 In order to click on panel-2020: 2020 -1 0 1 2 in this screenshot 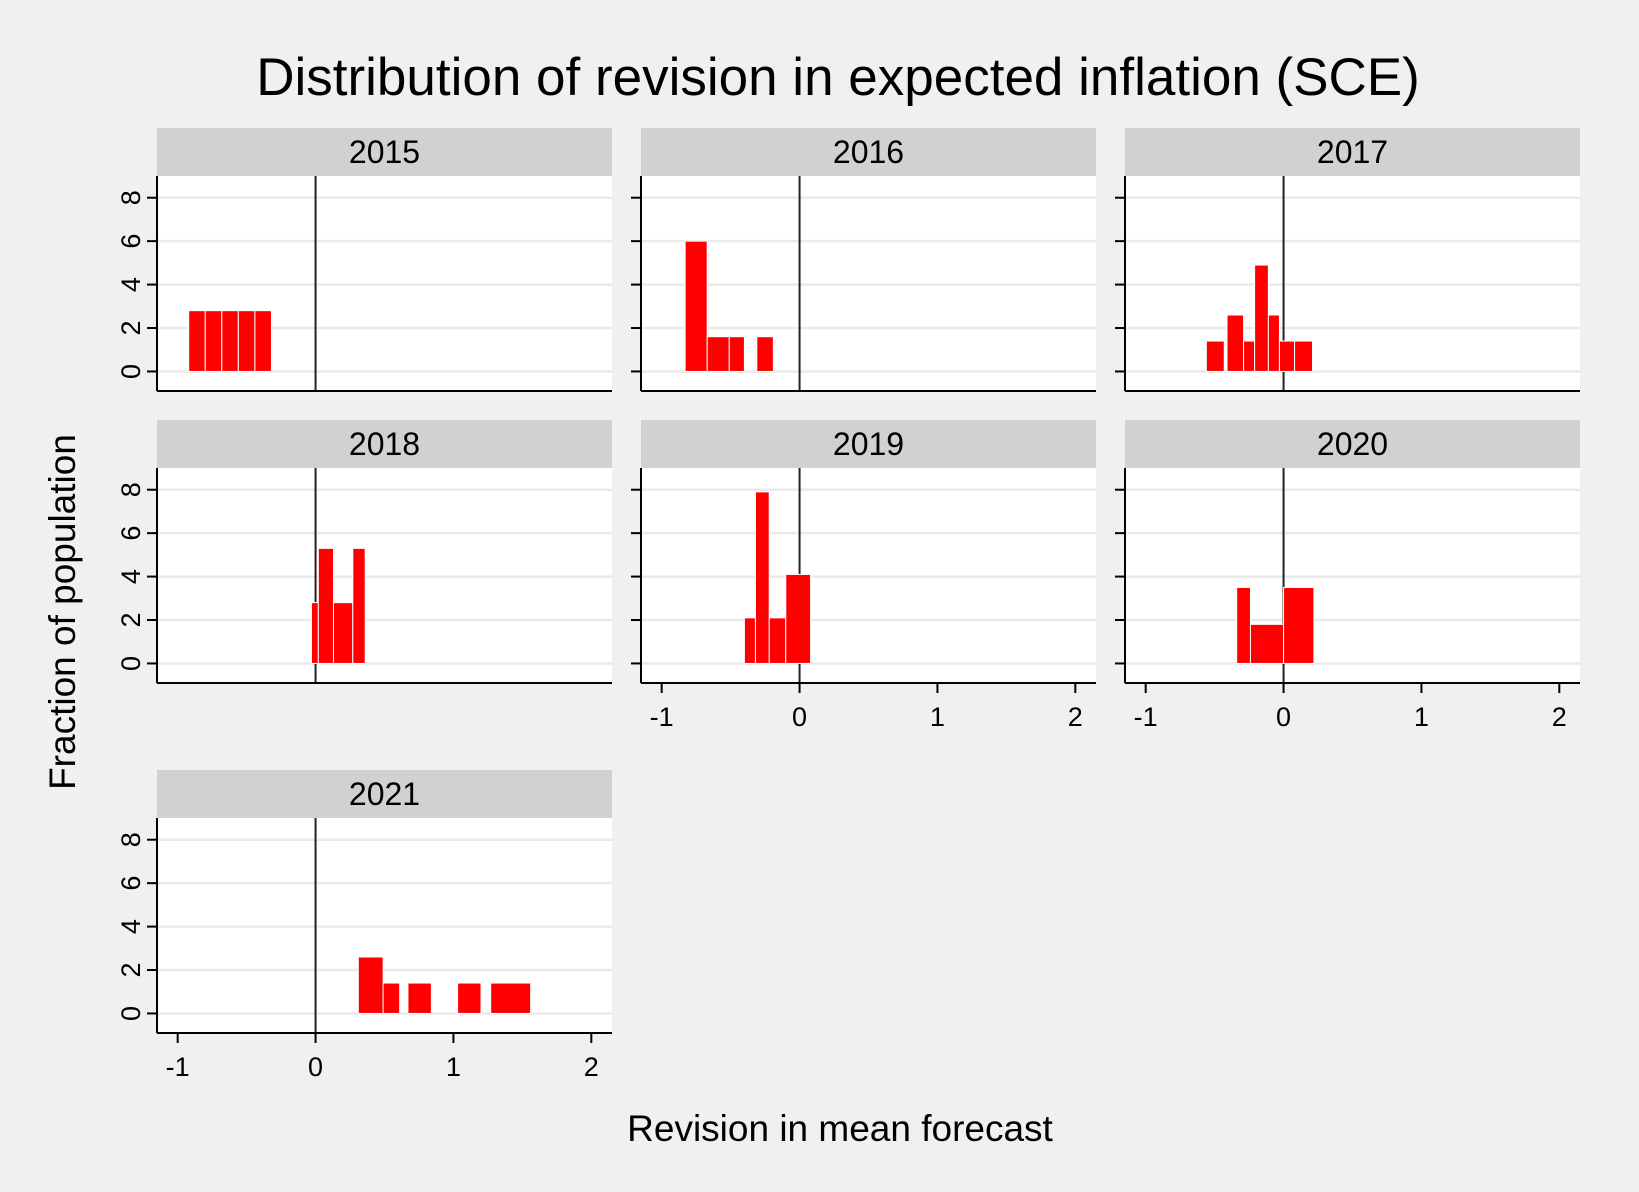, I will do `click(1347, 576)`.